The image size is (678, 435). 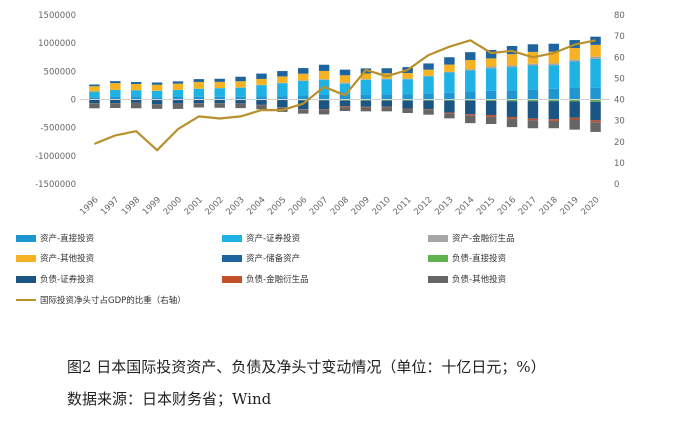 What do you see at coordinates (60, 72) in the screenshot?
I see `left-axis-tick-label: 500000` at bounding box center [60, 72].